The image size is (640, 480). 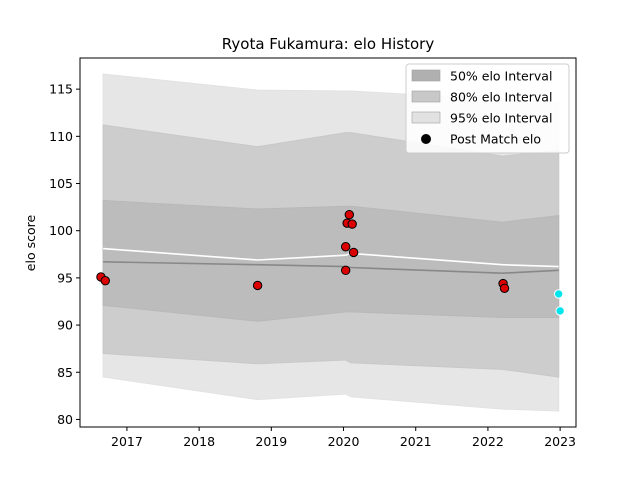 I want to click on y-tick-label-85: 85, so click(x=65, y=372).